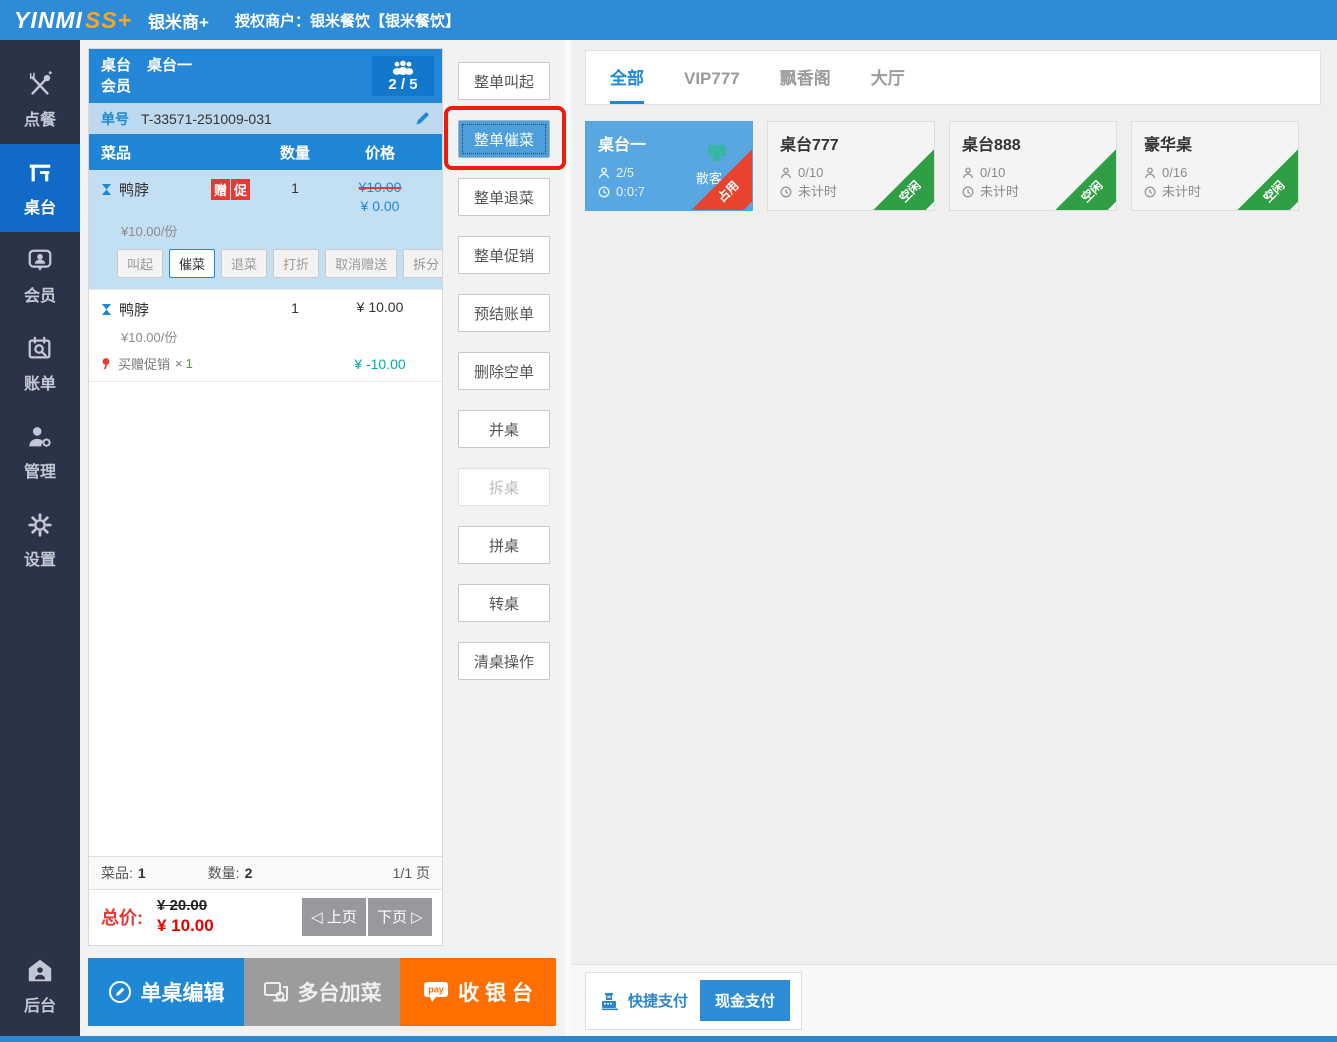 This screenshot has height=1042, width=1337. Describe the element at coordinates (504, 139) in the screenshot. I see `whole-order-urge-button: 整单催菜` at that location.